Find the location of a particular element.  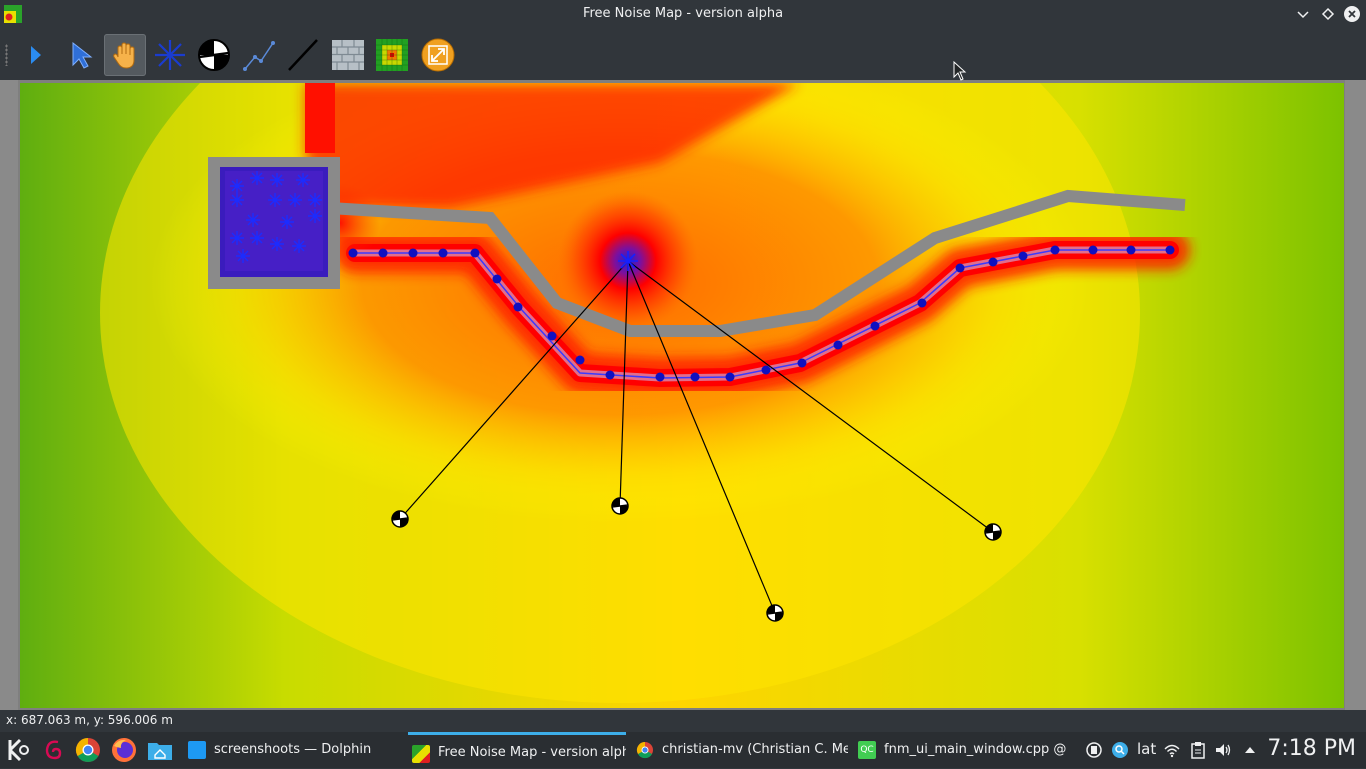

zoom-fit-icon is located at coordinates (438, 55).